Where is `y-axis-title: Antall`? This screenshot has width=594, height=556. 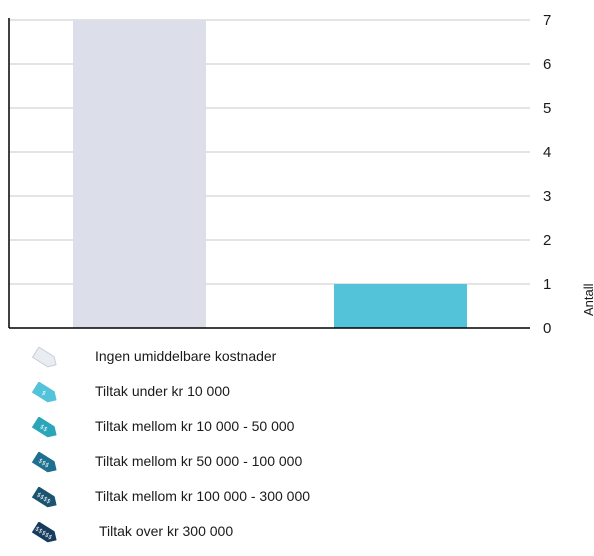
y-axis-title: Antall is located at coordinates (587, 299).